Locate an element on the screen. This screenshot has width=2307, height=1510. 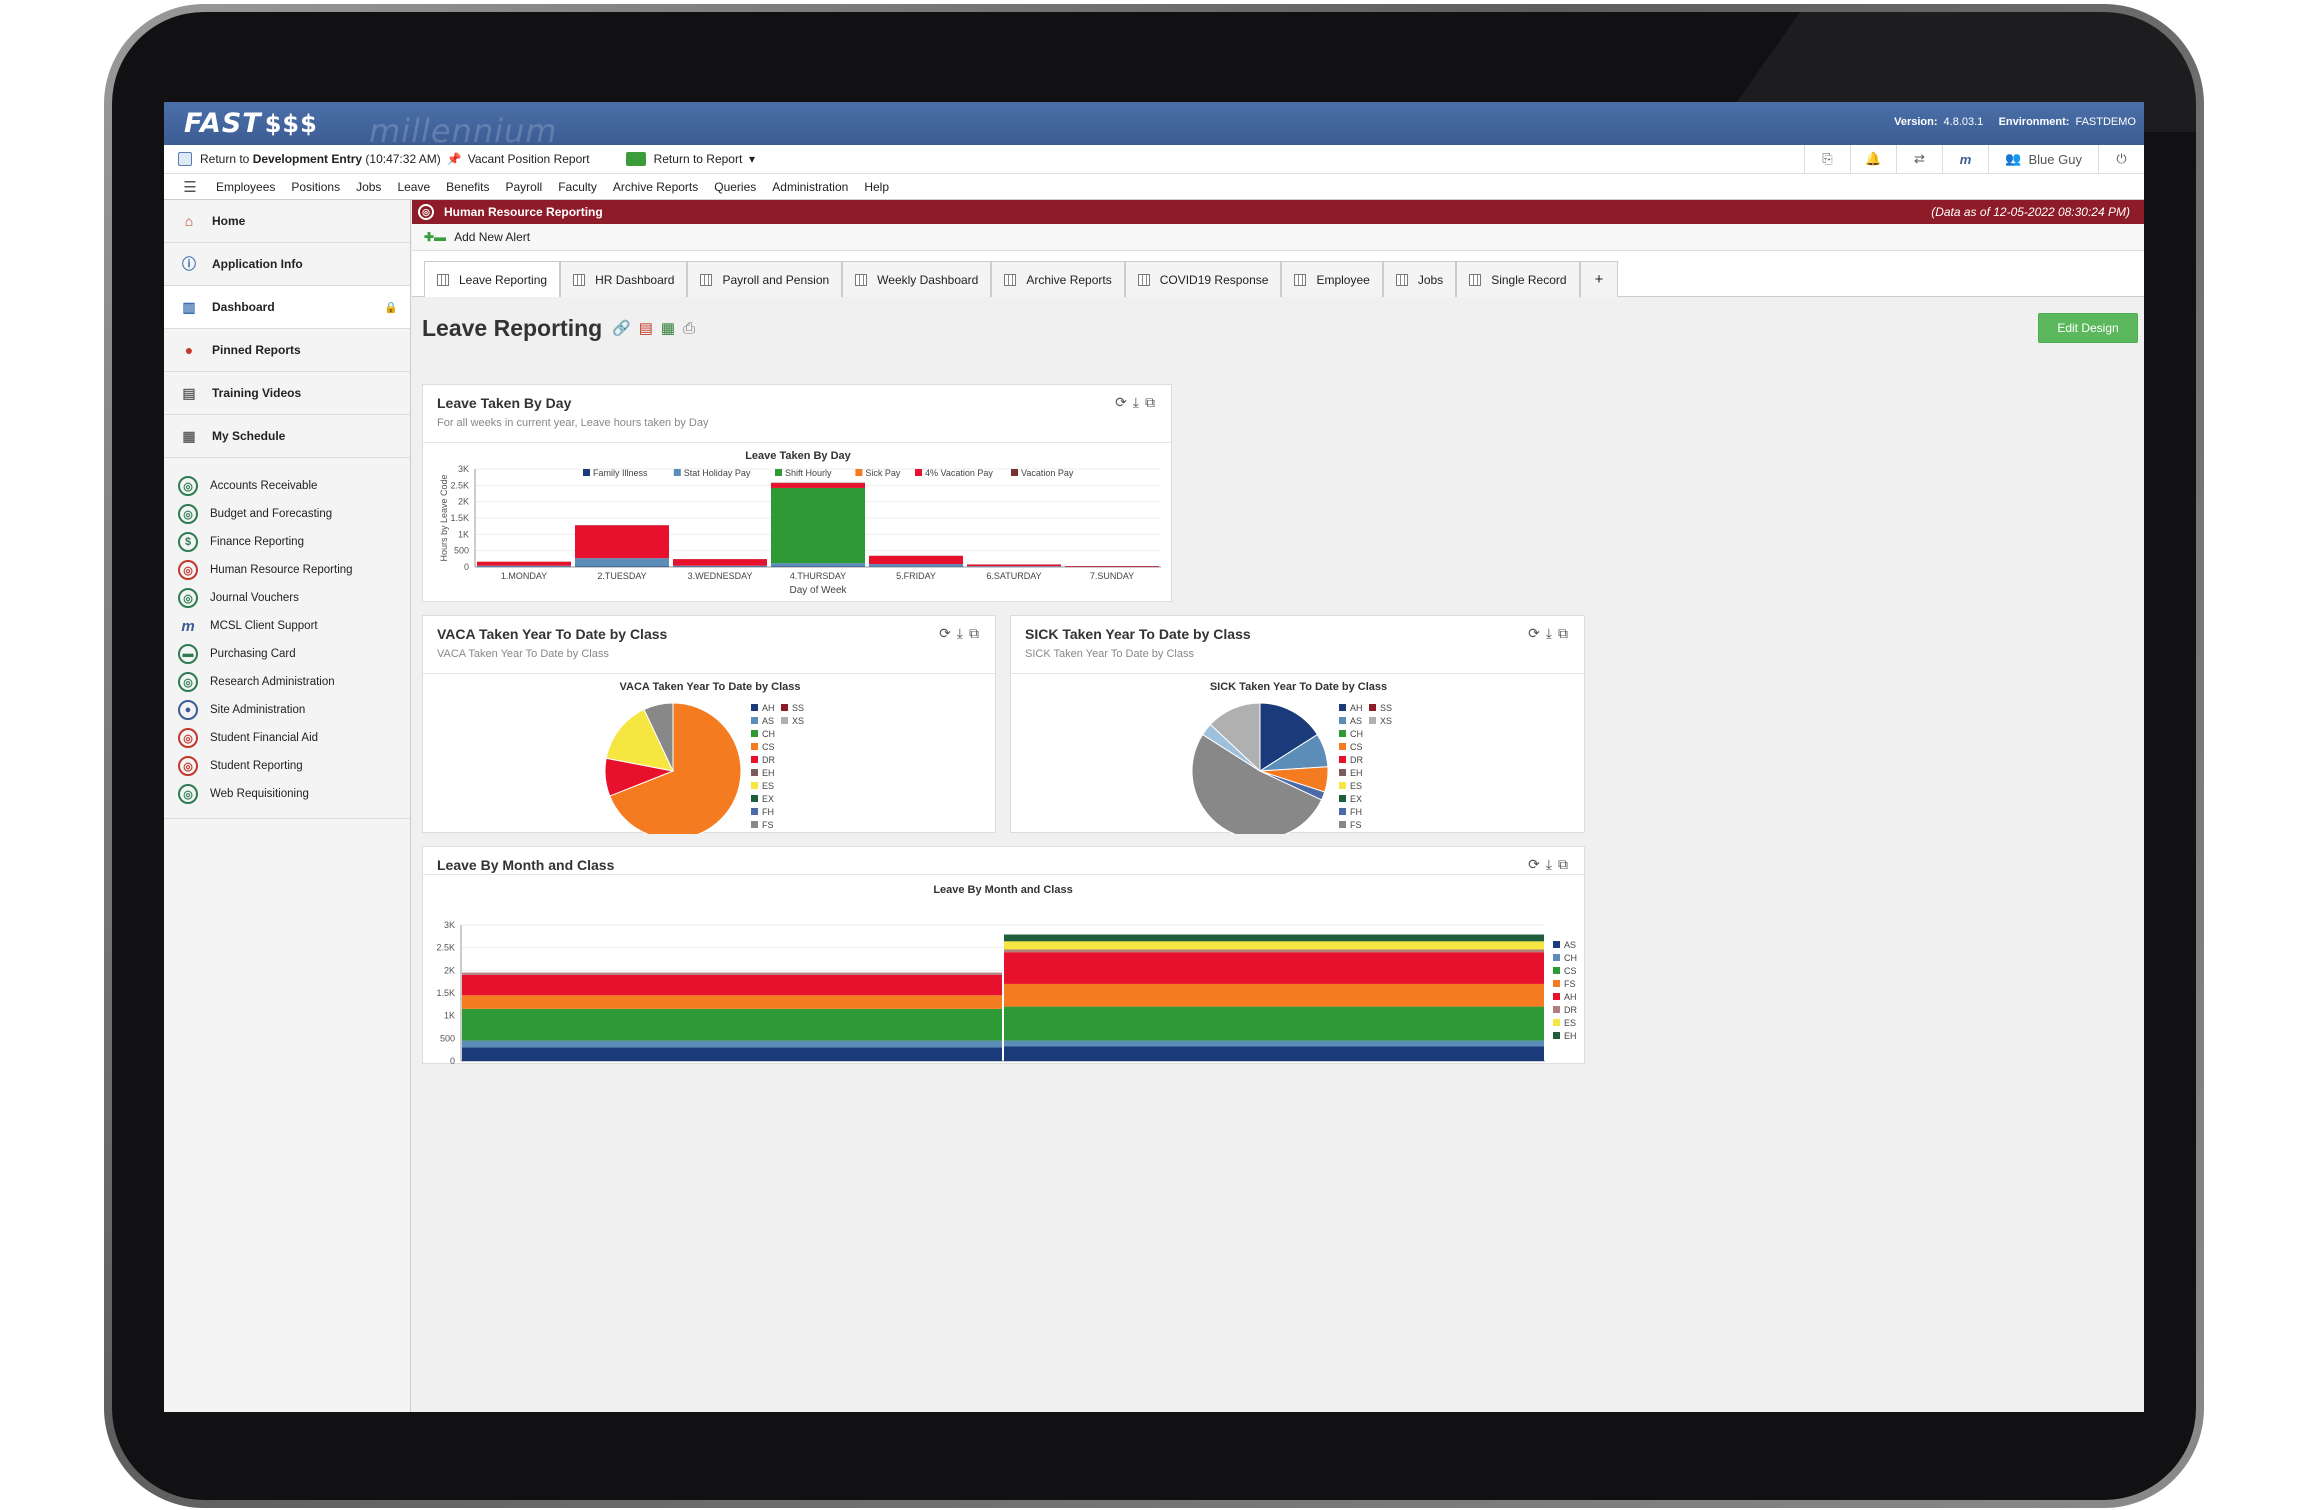
module-student-reporting: ◎ Student Reporting is located at coordinates (287, 766).